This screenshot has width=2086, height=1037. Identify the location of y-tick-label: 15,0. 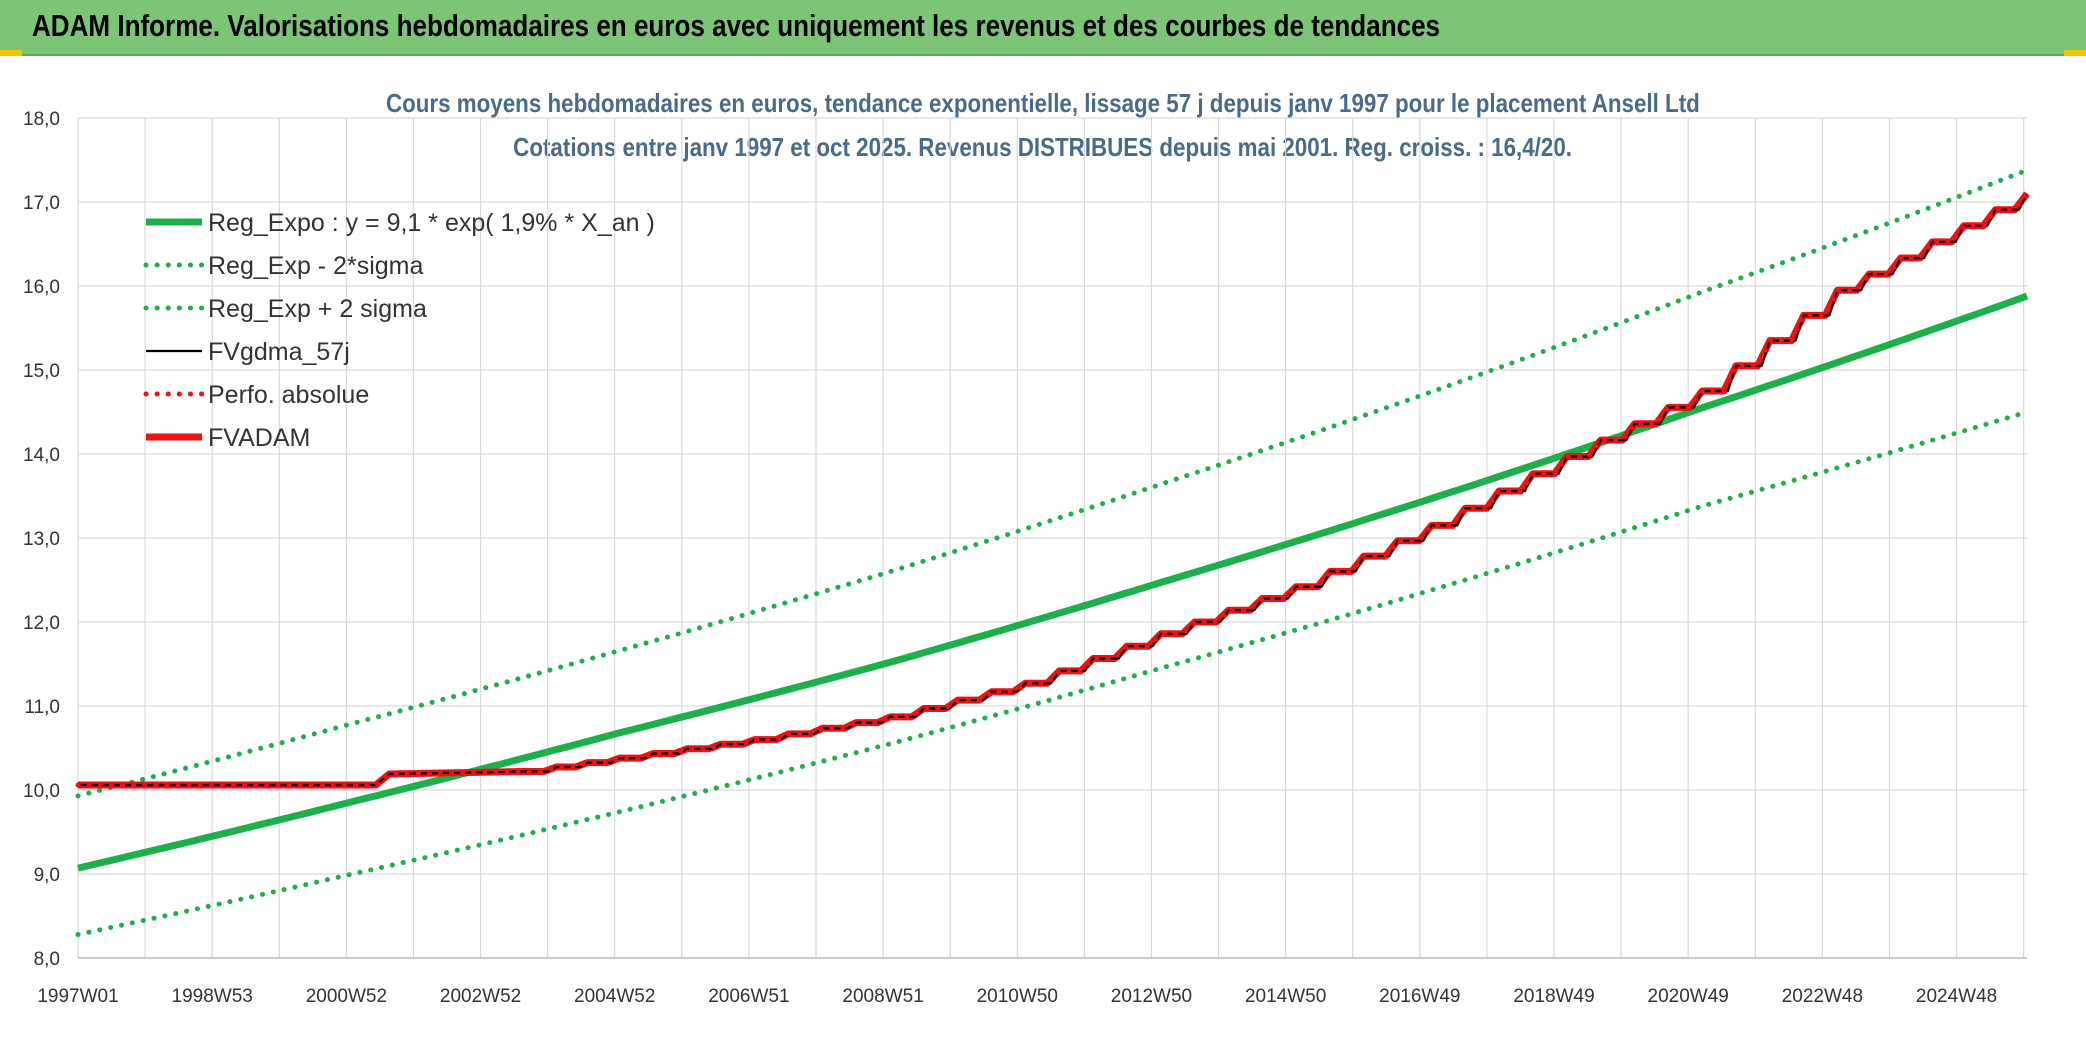
(41, 371).